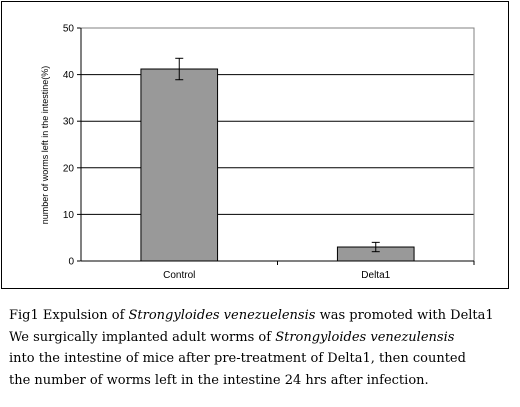 The height and width of the screenshot is (407, 520). Describe the element at coordinates (142, 337) in the screenshot. I see `caption-text: We surgically implanted adult worms of` at that location.